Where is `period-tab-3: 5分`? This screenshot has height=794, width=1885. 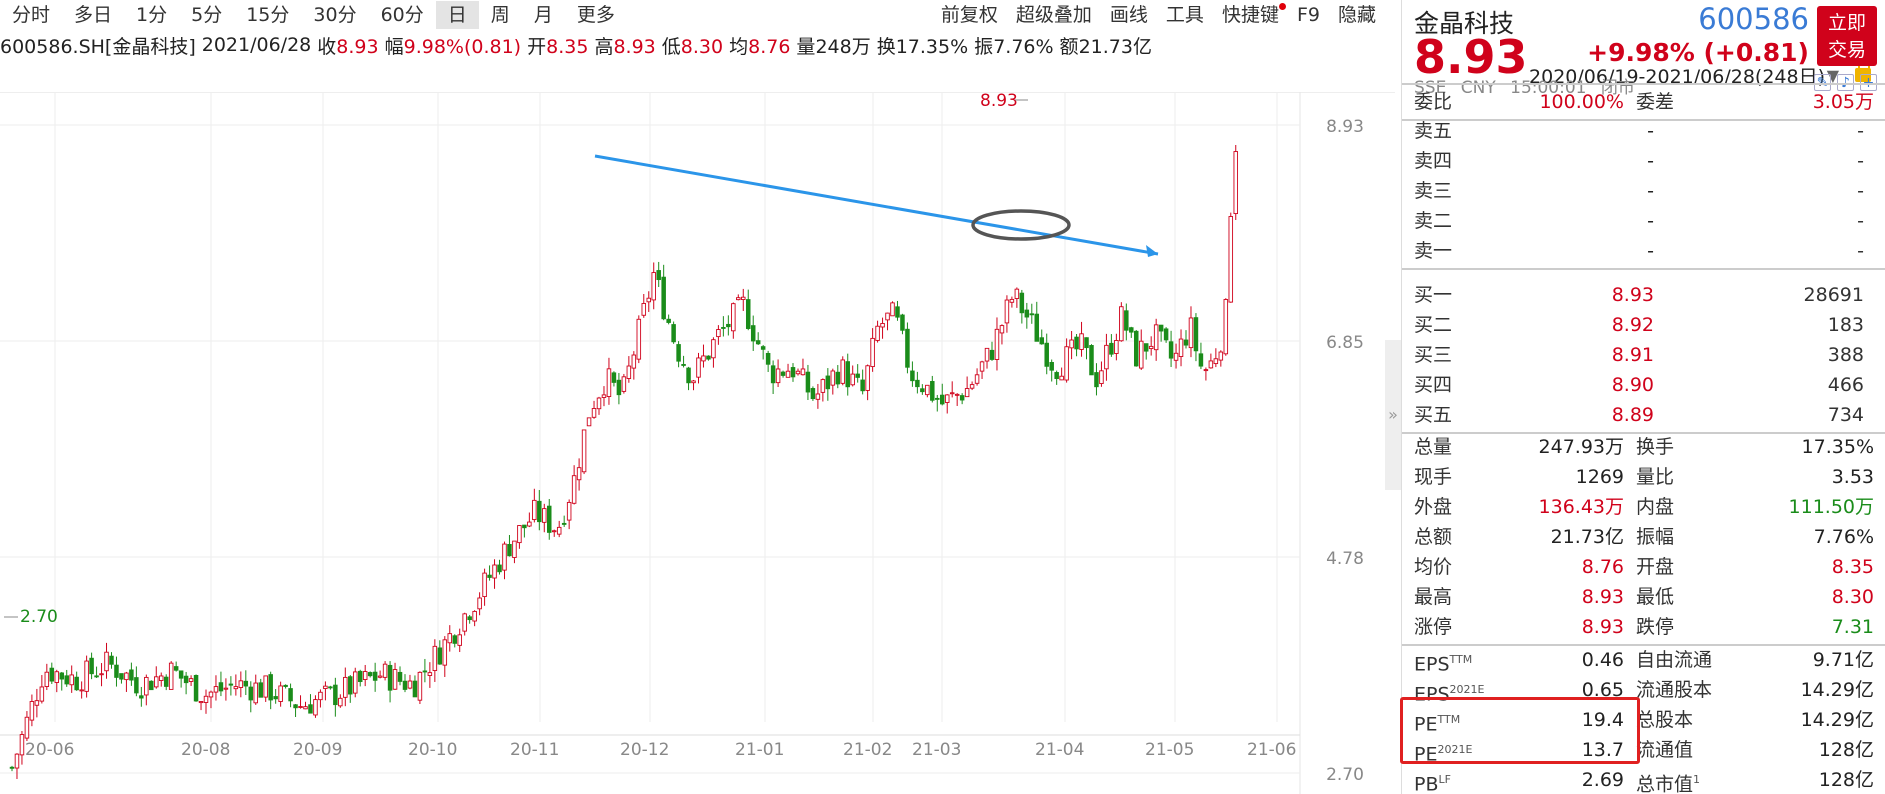
period-tab-3: 5分 is located at coordinates (207, 15).